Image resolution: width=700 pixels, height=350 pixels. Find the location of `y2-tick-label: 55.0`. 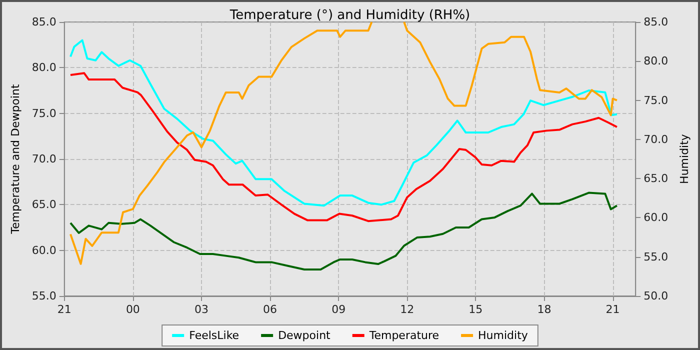

y2-tick-label: 55.0 is located at coordinates (656, 257).